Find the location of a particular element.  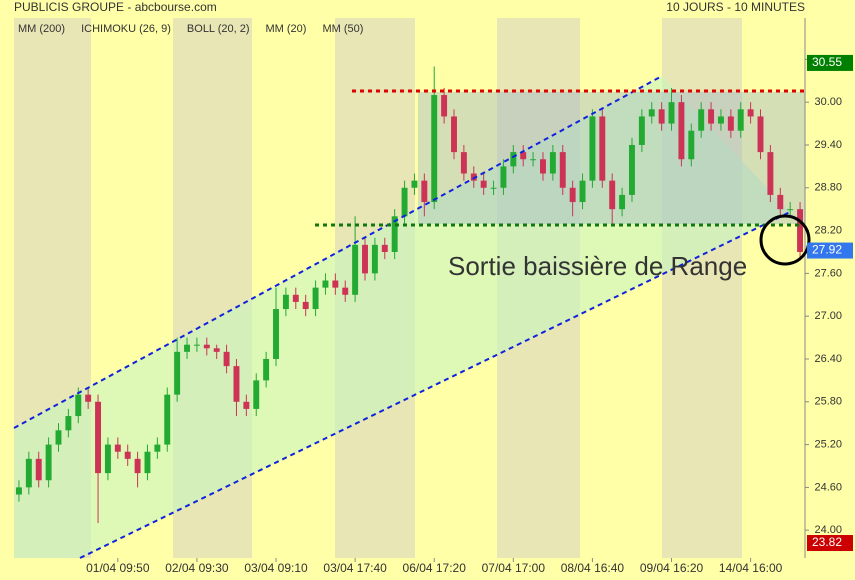

chart-title: PUBLICIS GROUPE - abcbourse.com is located at coordinates (115, 7).